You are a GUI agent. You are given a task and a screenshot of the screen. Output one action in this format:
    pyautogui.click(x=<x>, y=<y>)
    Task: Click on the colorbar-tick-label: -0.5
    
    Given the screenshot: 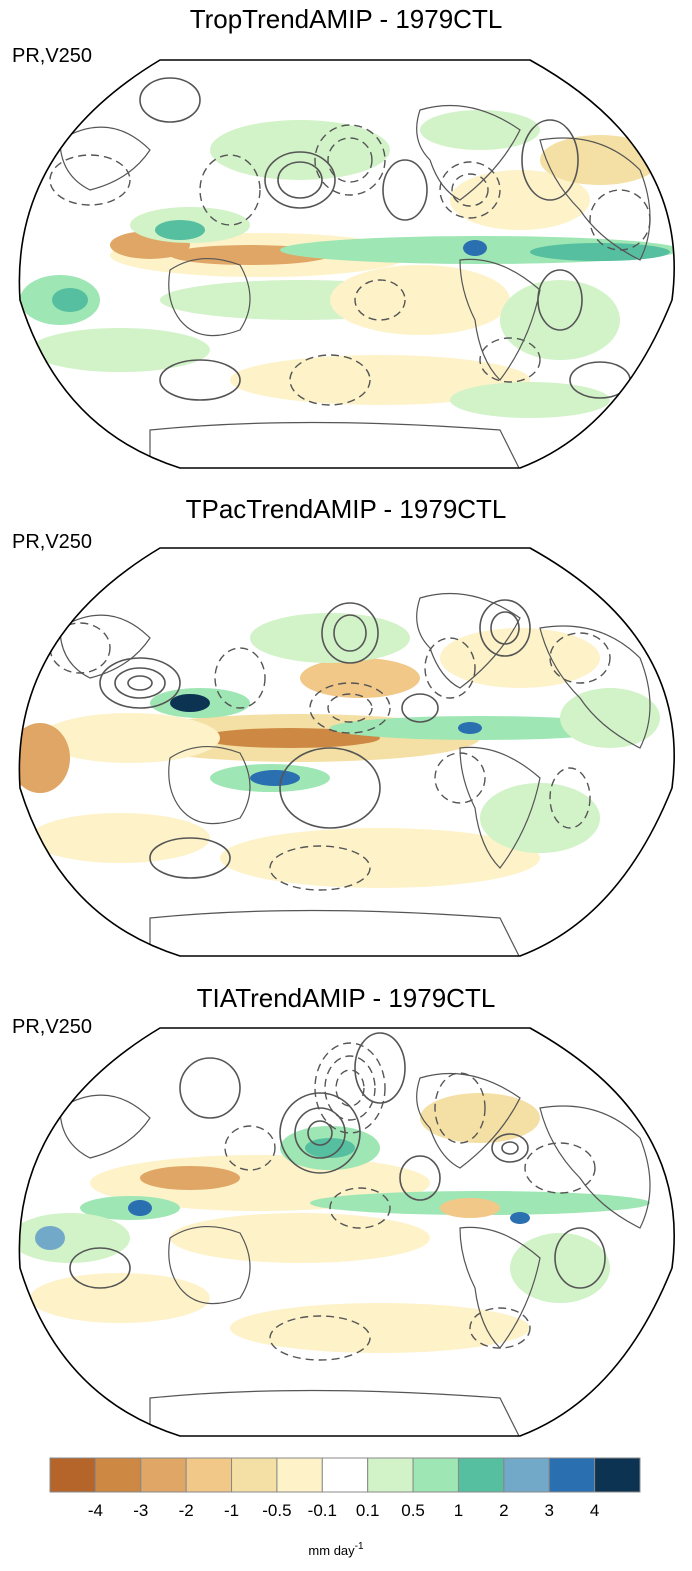 What is the action you would take?
    pyautogui.click(x=276, y=1510)
    